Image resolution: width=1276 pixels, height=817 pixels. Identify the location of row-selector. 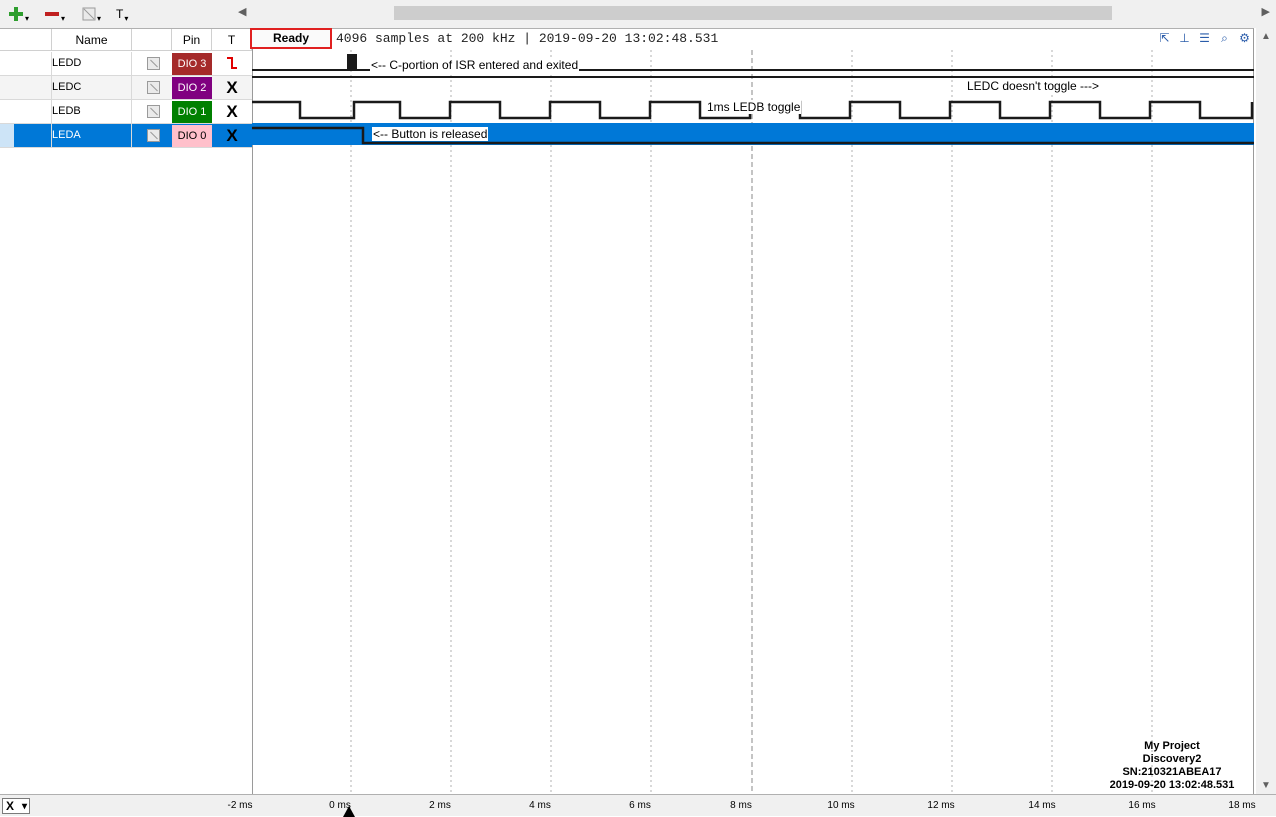
(7, 135).